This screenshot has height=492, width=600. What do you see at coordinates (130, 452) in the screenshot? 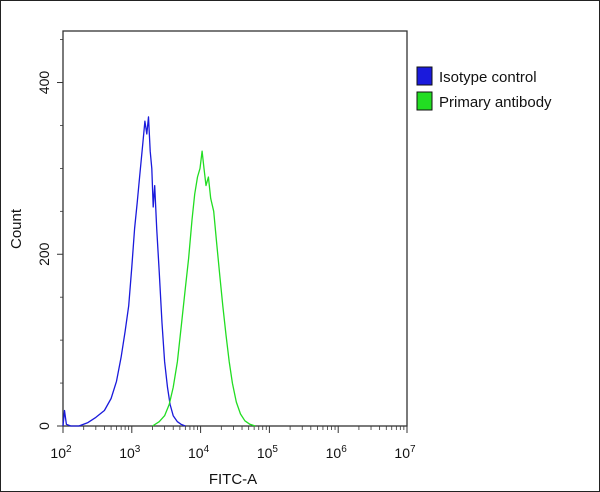
I see `x-tick-label: 10³` at bounding box center [130, 452].